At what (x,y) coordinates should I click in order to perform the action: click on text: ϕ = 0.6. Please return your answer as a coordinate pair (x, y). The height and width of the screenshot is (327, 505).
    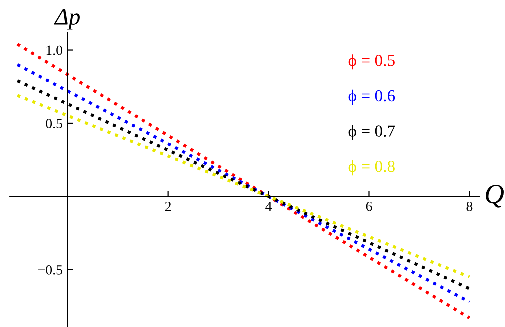
    Looking at the image, I should click on (372, 98).